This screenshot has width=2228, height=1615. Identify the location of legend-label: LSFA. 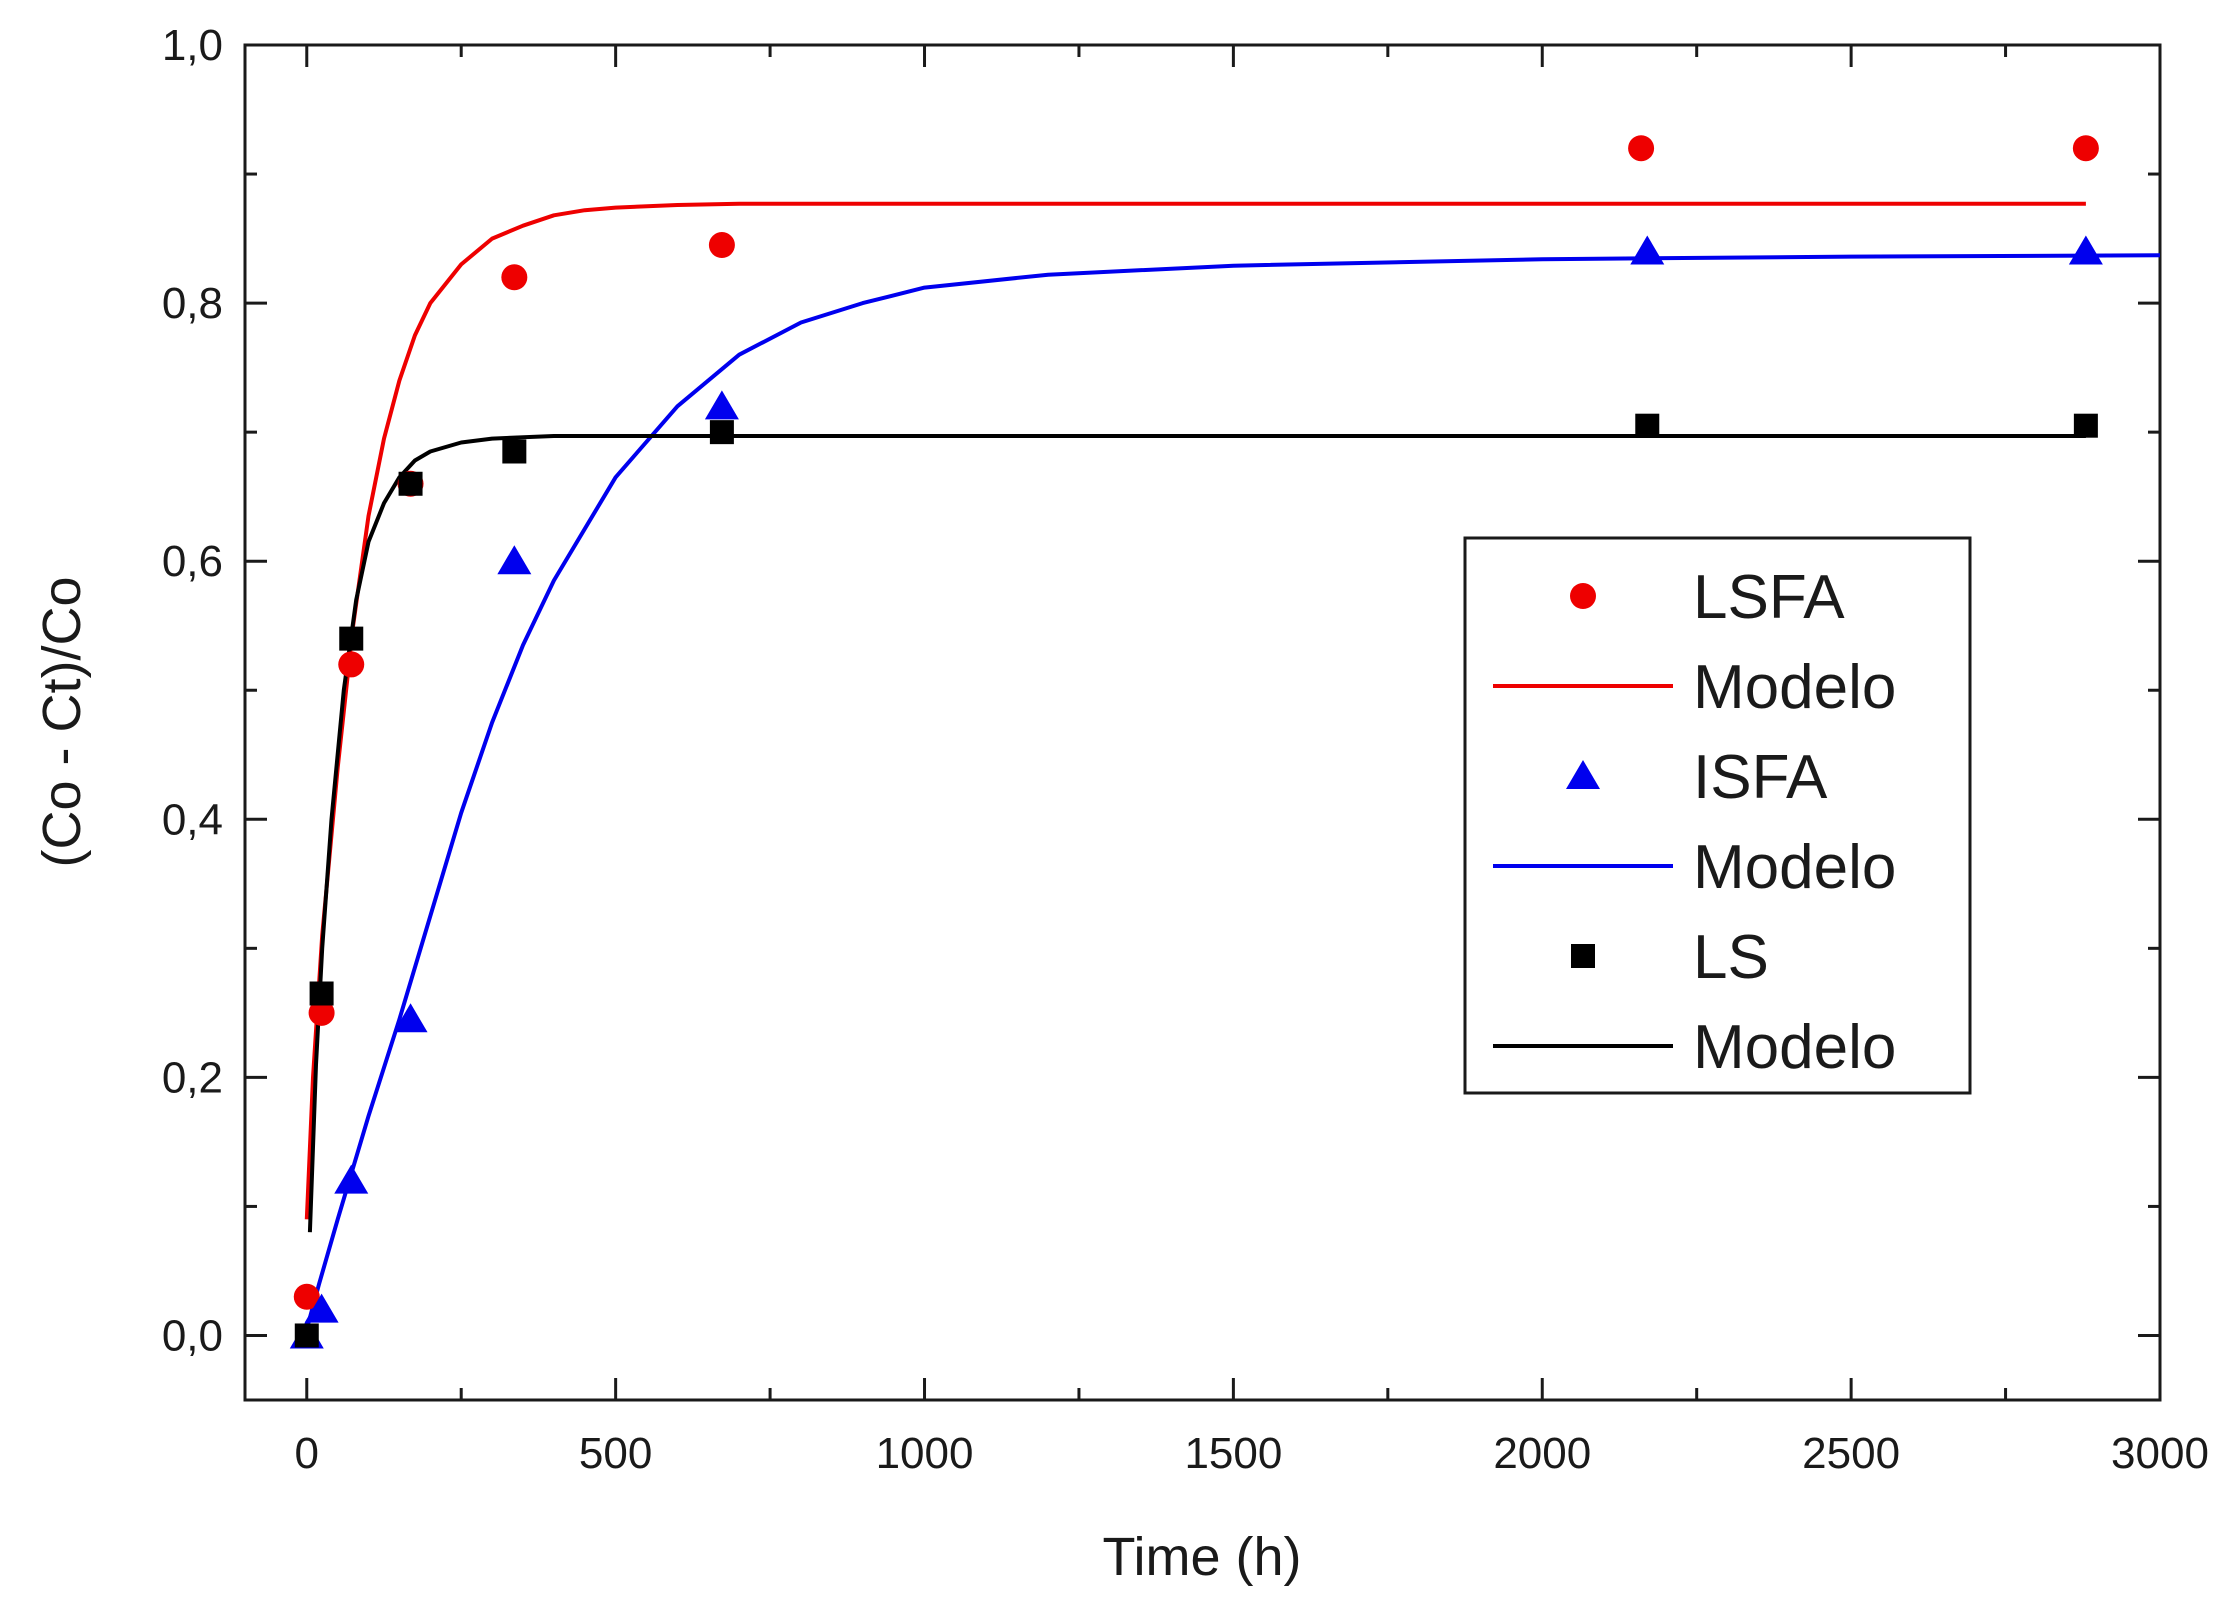
(1769, 597).